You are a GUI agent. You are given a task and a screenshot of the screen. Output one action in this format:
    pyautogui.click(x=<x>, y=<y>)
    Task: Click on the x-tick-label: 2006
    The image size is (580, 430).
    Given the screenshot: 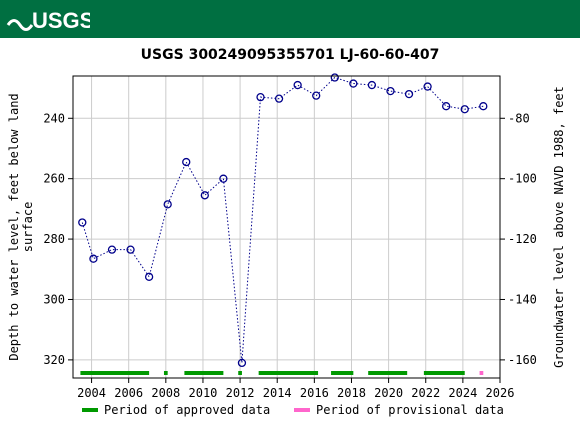 What is the action you would take?
    pyautogui.click(x=128, y=393)
    